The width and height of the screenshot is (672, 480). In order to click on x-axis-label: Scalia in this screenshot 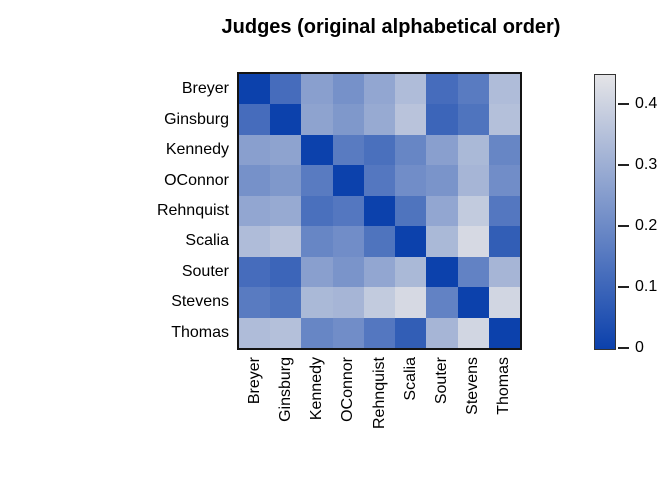, I will do `click(410, 379)`.